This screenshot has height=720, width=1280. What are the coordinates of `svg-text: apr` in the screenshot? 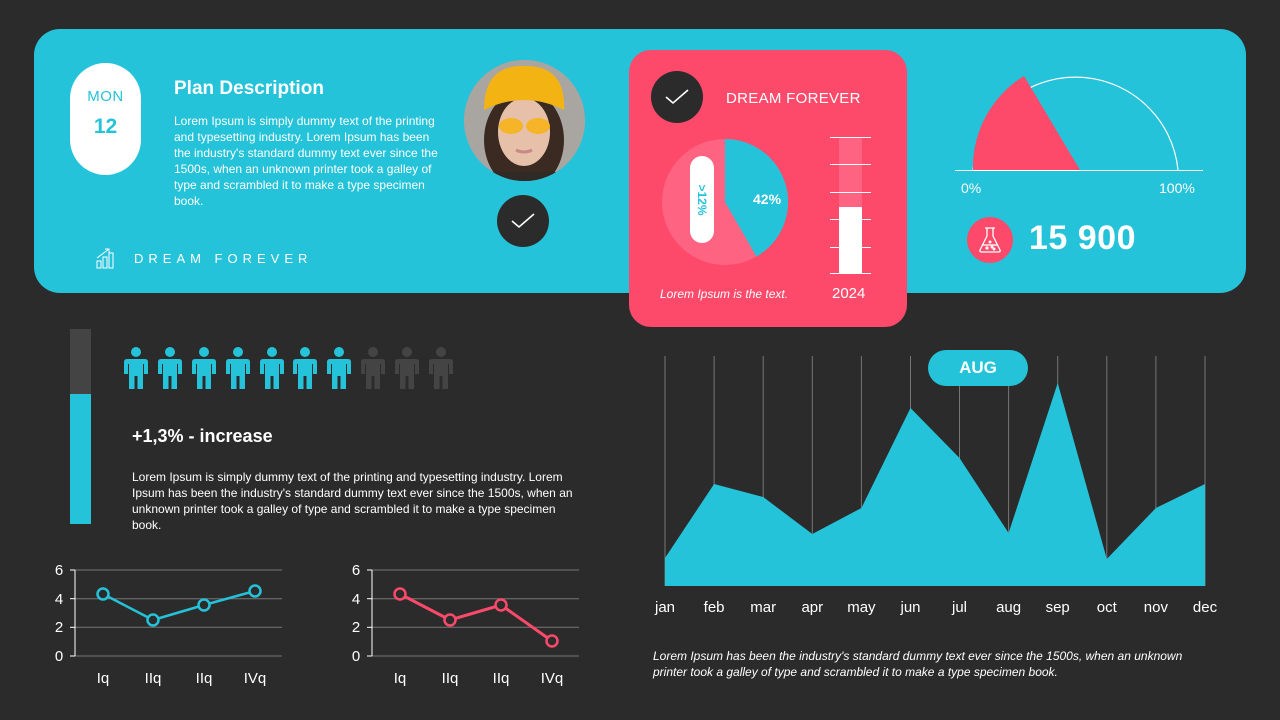 It's located at (812, 607).